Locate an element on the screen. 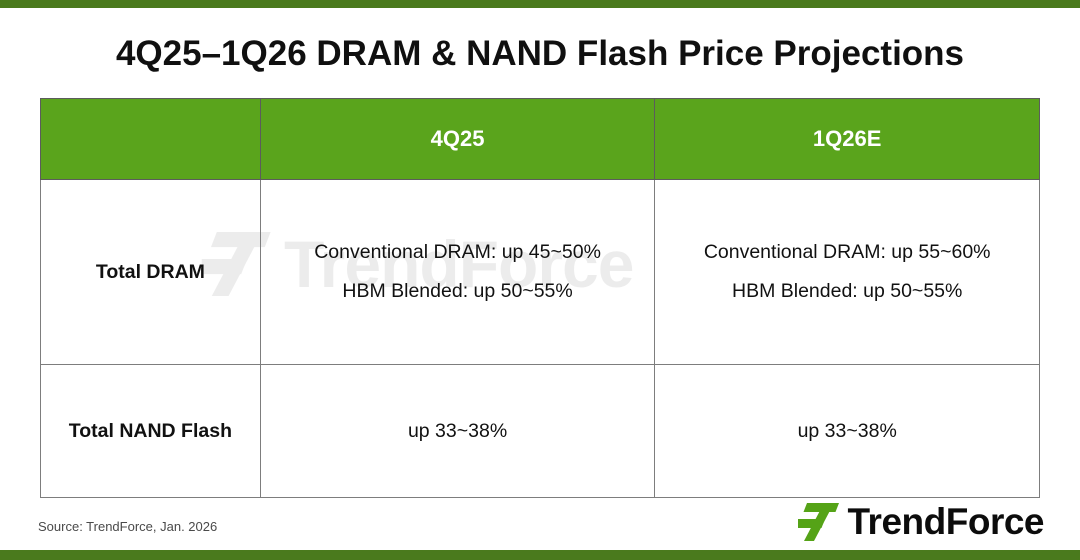  top-accent-bar is located at coordinates (540, 4).